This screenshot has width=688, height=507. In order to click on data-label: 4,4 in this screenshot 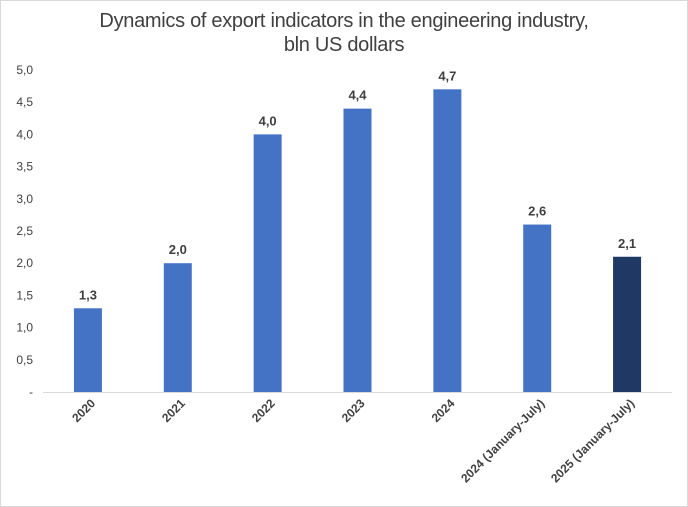, I will do `click(357, 95)`.